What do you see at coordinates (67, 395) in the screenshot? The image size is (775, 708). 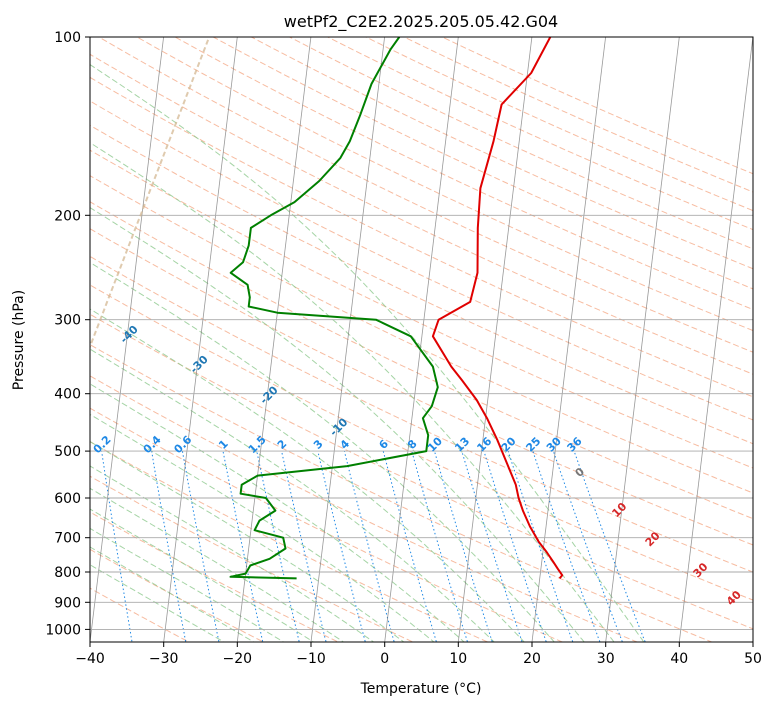 I see `y-tick-label: 400` at bounding box center [67, 395].